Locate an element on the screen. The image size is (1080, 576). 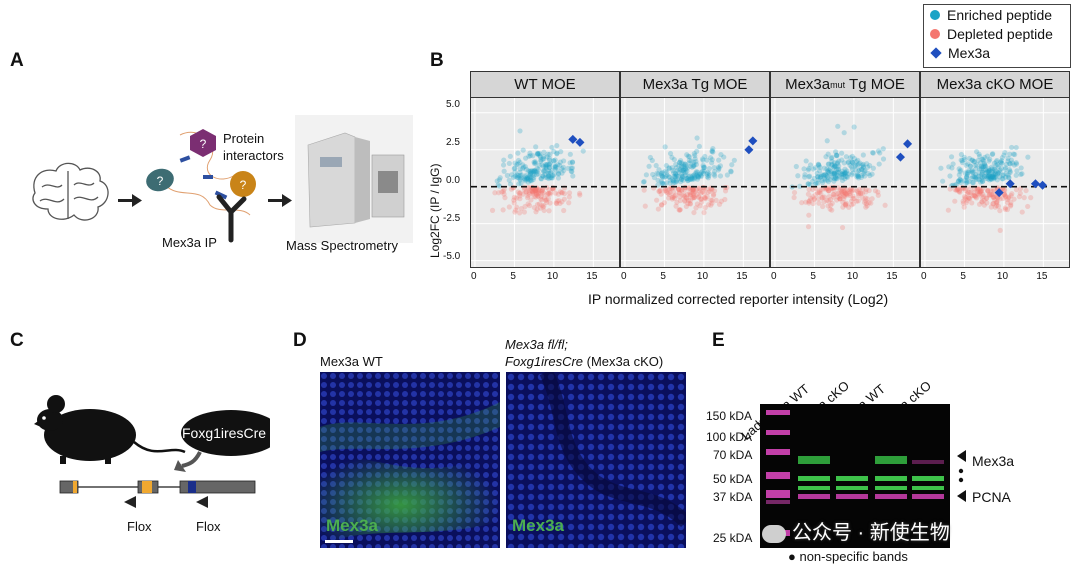
mex3a-point is located at coordinates (908, 144).